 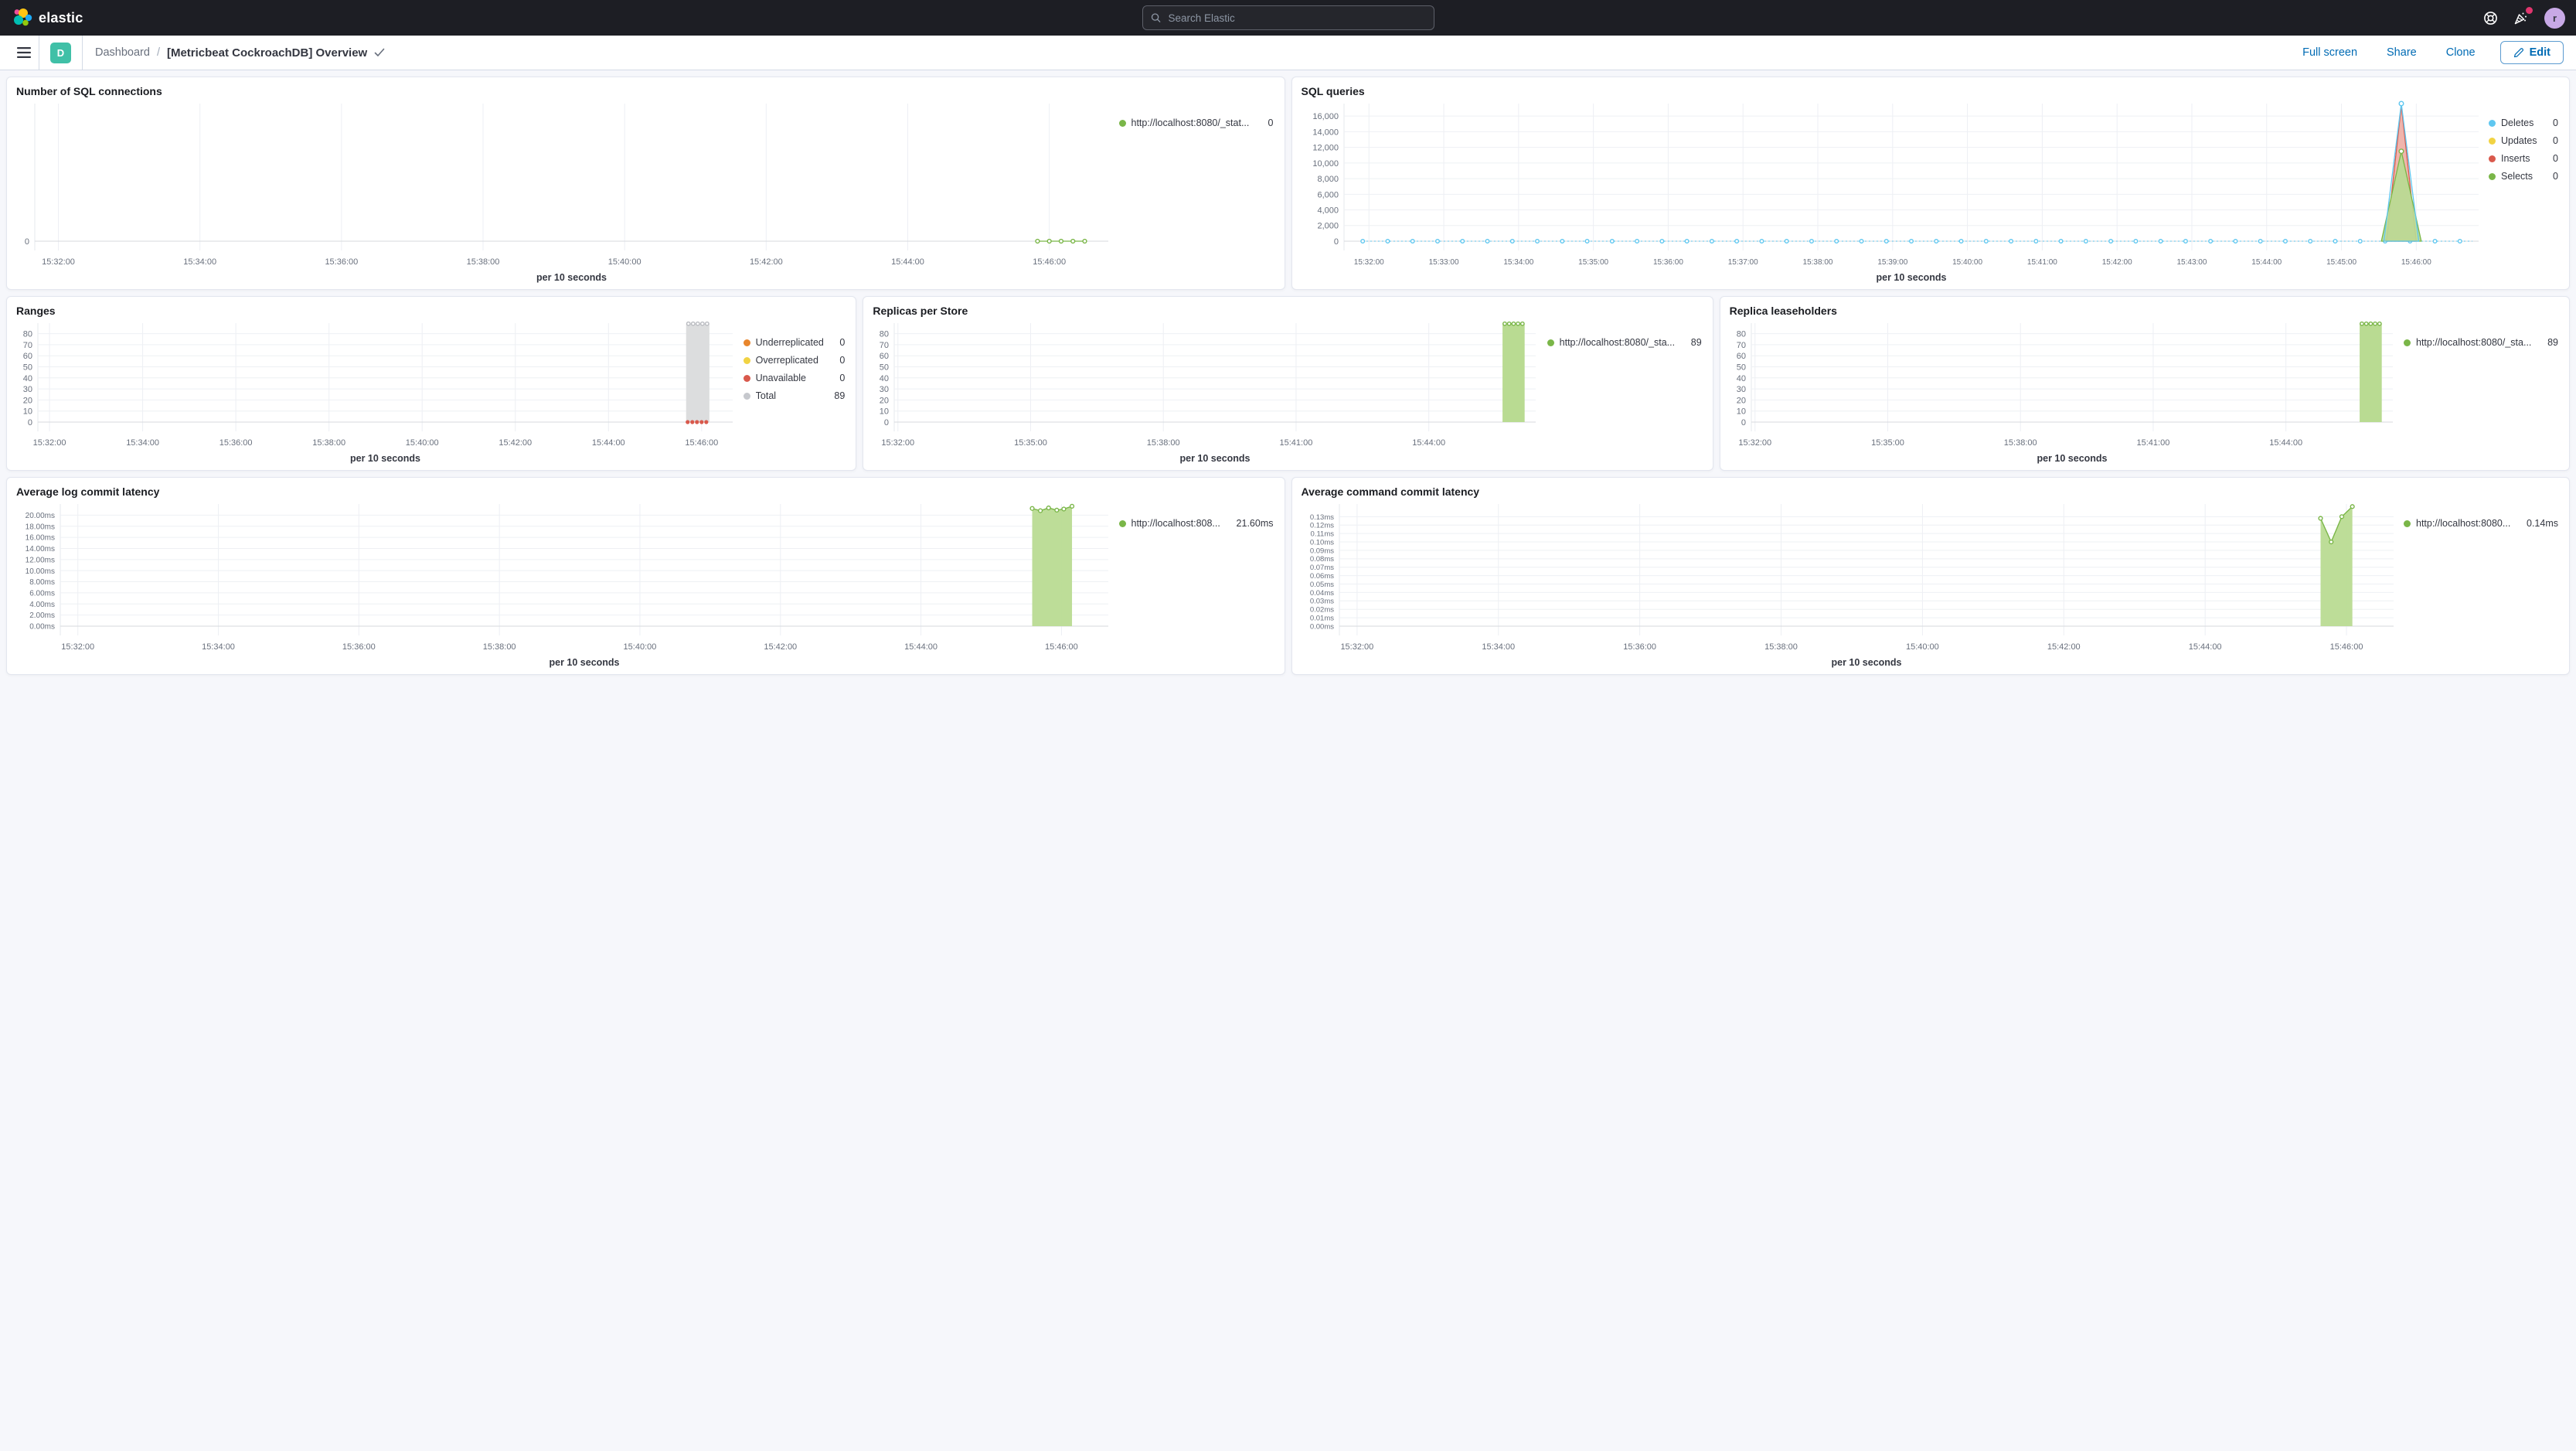 What do you see at coordinates (2523, 158) in the screenshot?
I see `legend-item: Inserts 0` at bounding box center [2523, 158].